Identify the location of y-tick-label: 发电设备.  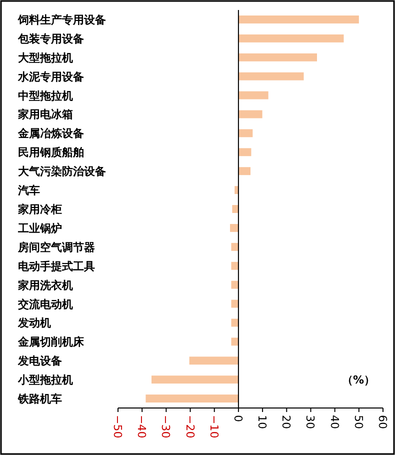
(39, 361).